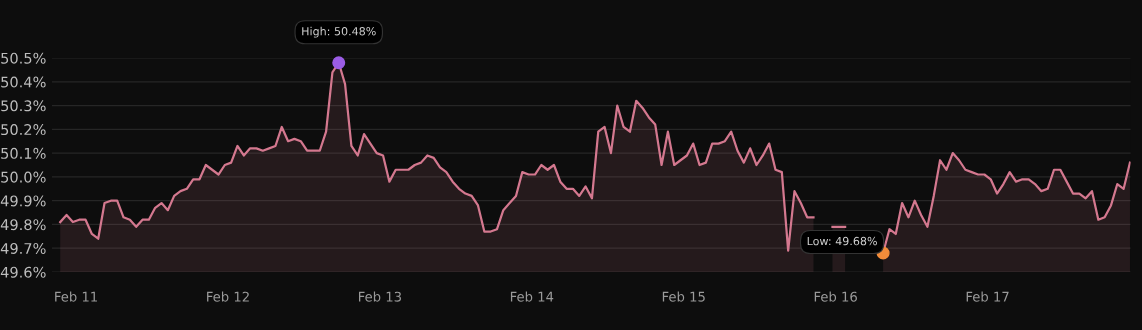  What do you see at coordinates (228, 296) in the screenshot?
I see `x-tick-label: Feb 12` at bounding box center [228, 296].